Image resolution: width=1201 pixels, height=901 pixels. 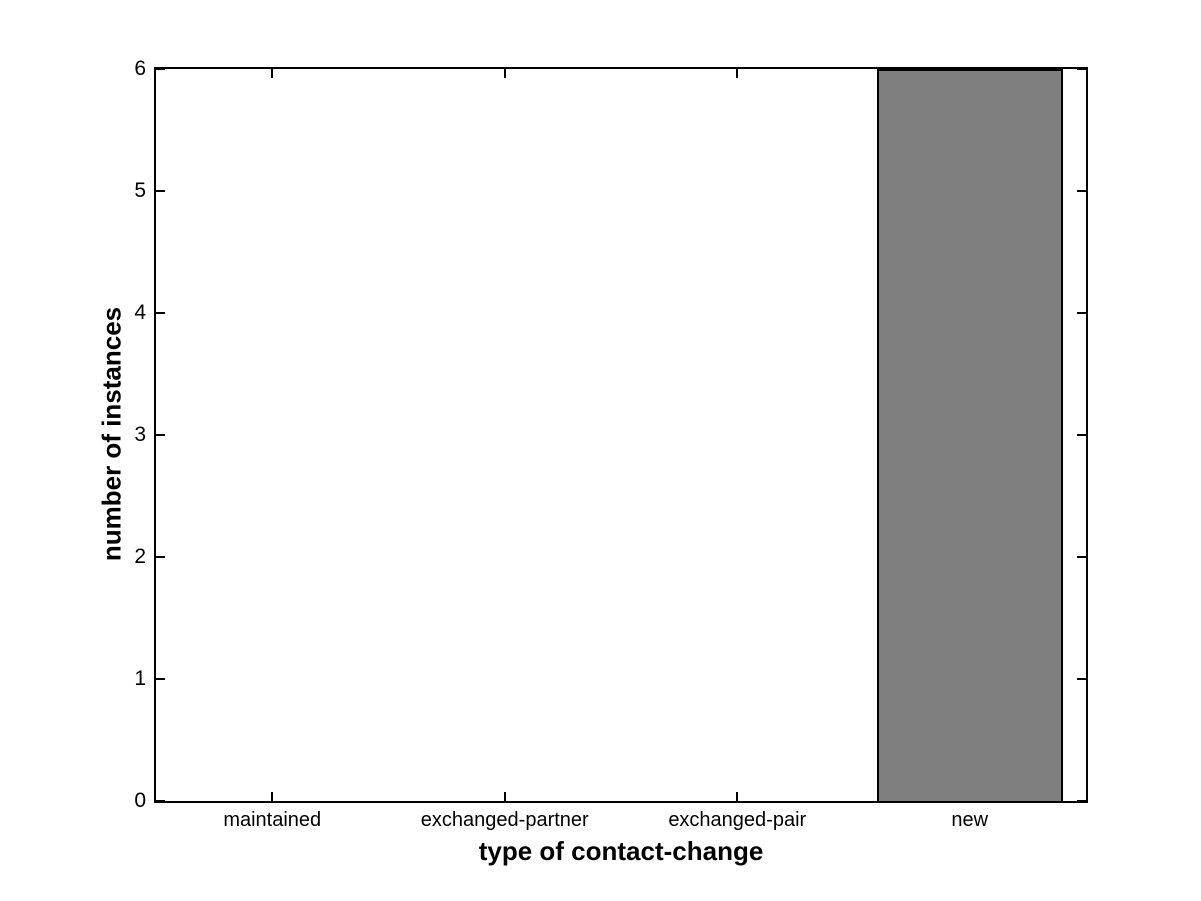 What do you see at coordinates (140, 800) in the screenshot?
I see `y-tick-label: 0` at bounding box center [140, 800].